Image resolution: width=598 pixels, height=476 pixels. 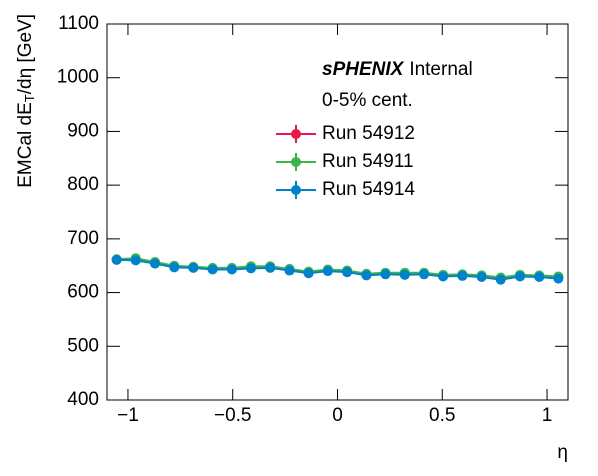 I want to click on y-tick-label: 900, so click(x=83, y=130).